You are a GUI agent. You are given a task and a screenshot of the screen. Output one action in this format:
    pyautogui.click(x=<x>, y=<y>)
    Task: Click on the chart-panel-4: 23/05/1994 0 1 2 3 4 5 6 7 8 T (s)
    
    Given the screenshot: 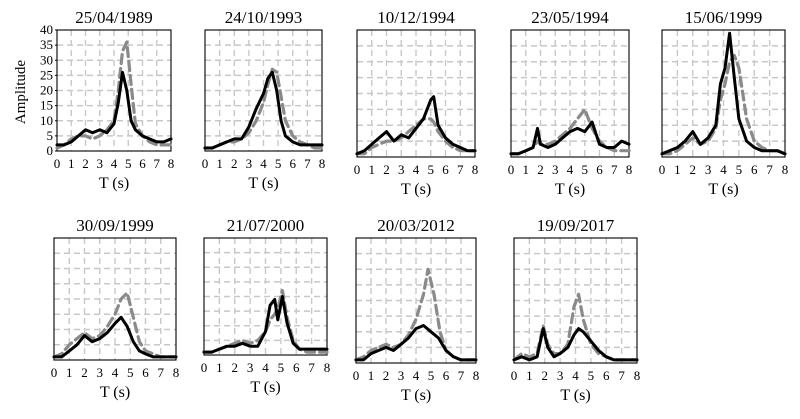 What is the action you would take?
    pyautogui.click(x=570, y=103)
    